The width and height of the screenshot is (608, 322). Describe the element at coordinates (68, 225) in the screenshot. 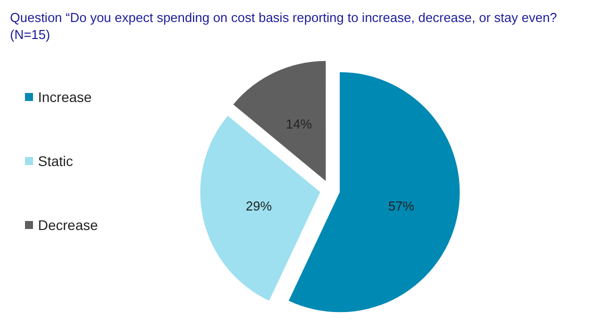

I see `legend-label: Decrease` at that location.